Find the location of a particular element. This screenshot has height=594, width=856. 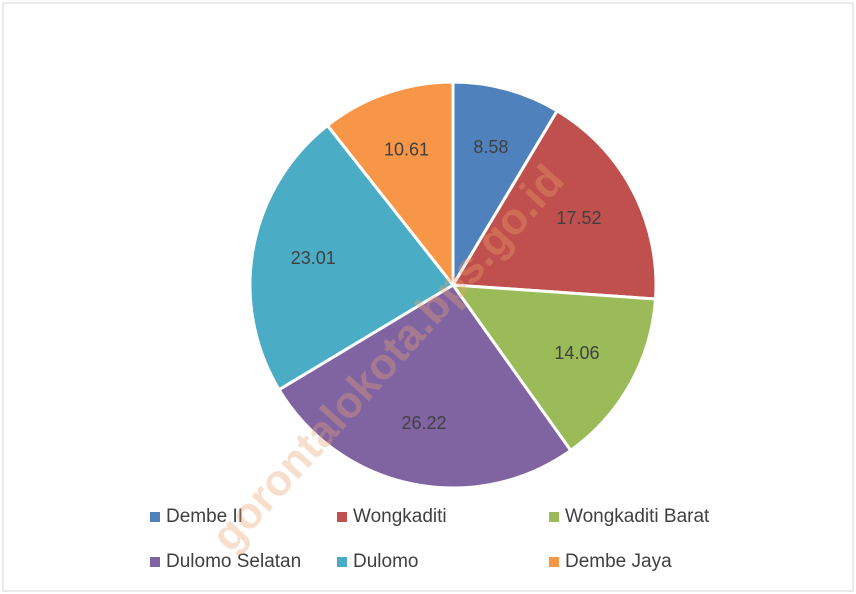

legend-label: Dulomo Selatan is located at coordinates (233, 561).